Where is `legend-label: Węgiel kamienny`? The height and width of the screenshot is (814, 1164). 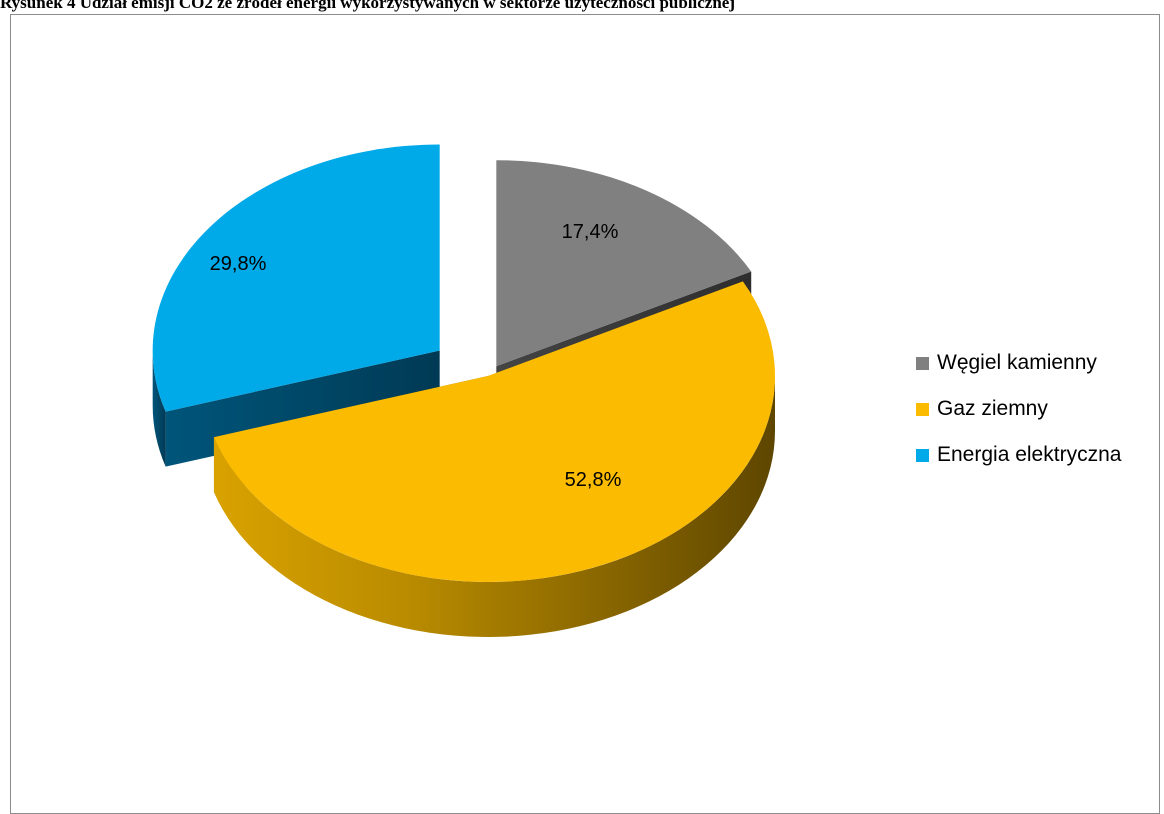
legend-label: Węgiel kamienny is located at coordinates (1017, 362).